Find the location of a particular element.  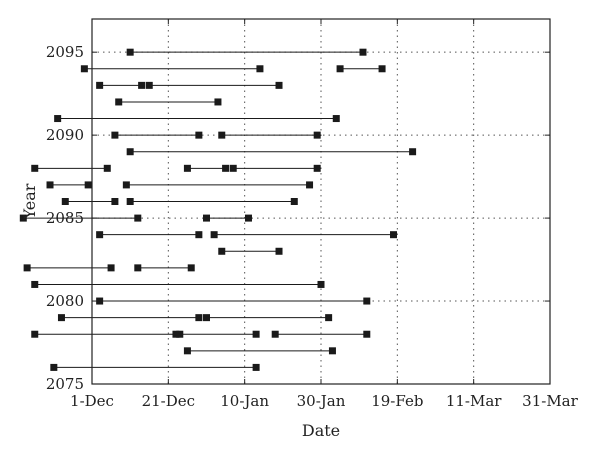

y-tick-labels: 2075 2080 2085 2090 2095 is located at coordinates (65, 218).